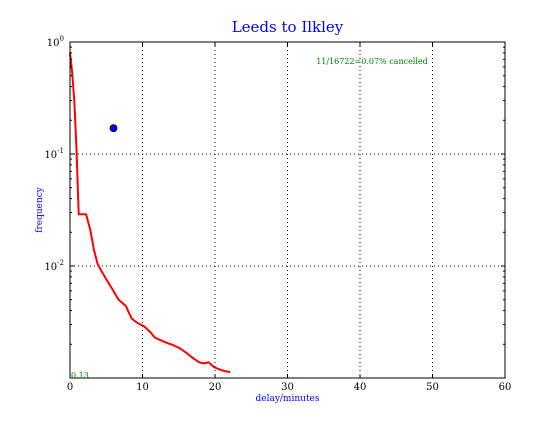 Image resolution: width=560 pixels, height=425 pixels. What do you see at coordinates (372, 61) in the screenshot?
I see `cancelled-annotation: 11/16722=0.07% cancelled` at bounding box center [372, 61].